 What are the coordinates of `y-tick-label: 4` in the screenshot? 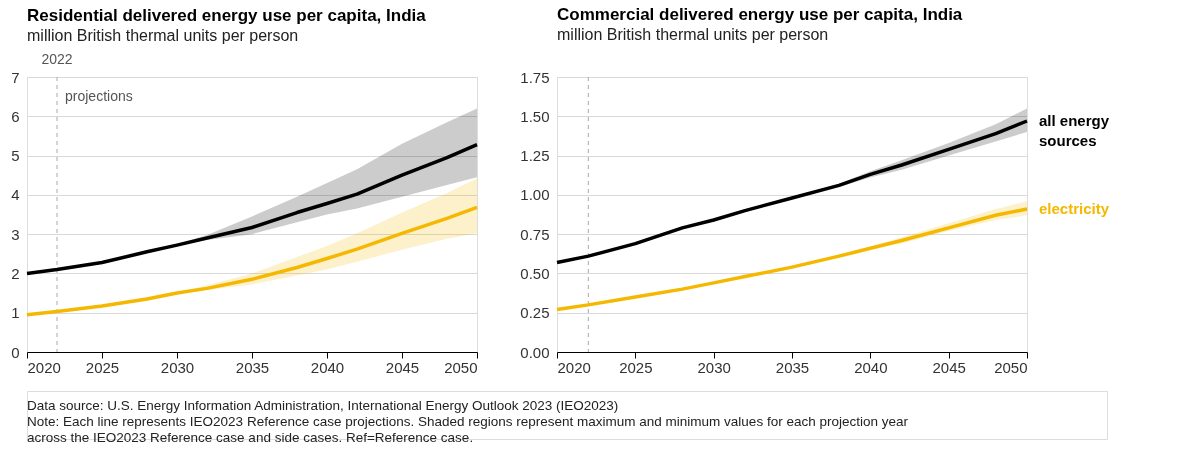 It's located at (15, 195).